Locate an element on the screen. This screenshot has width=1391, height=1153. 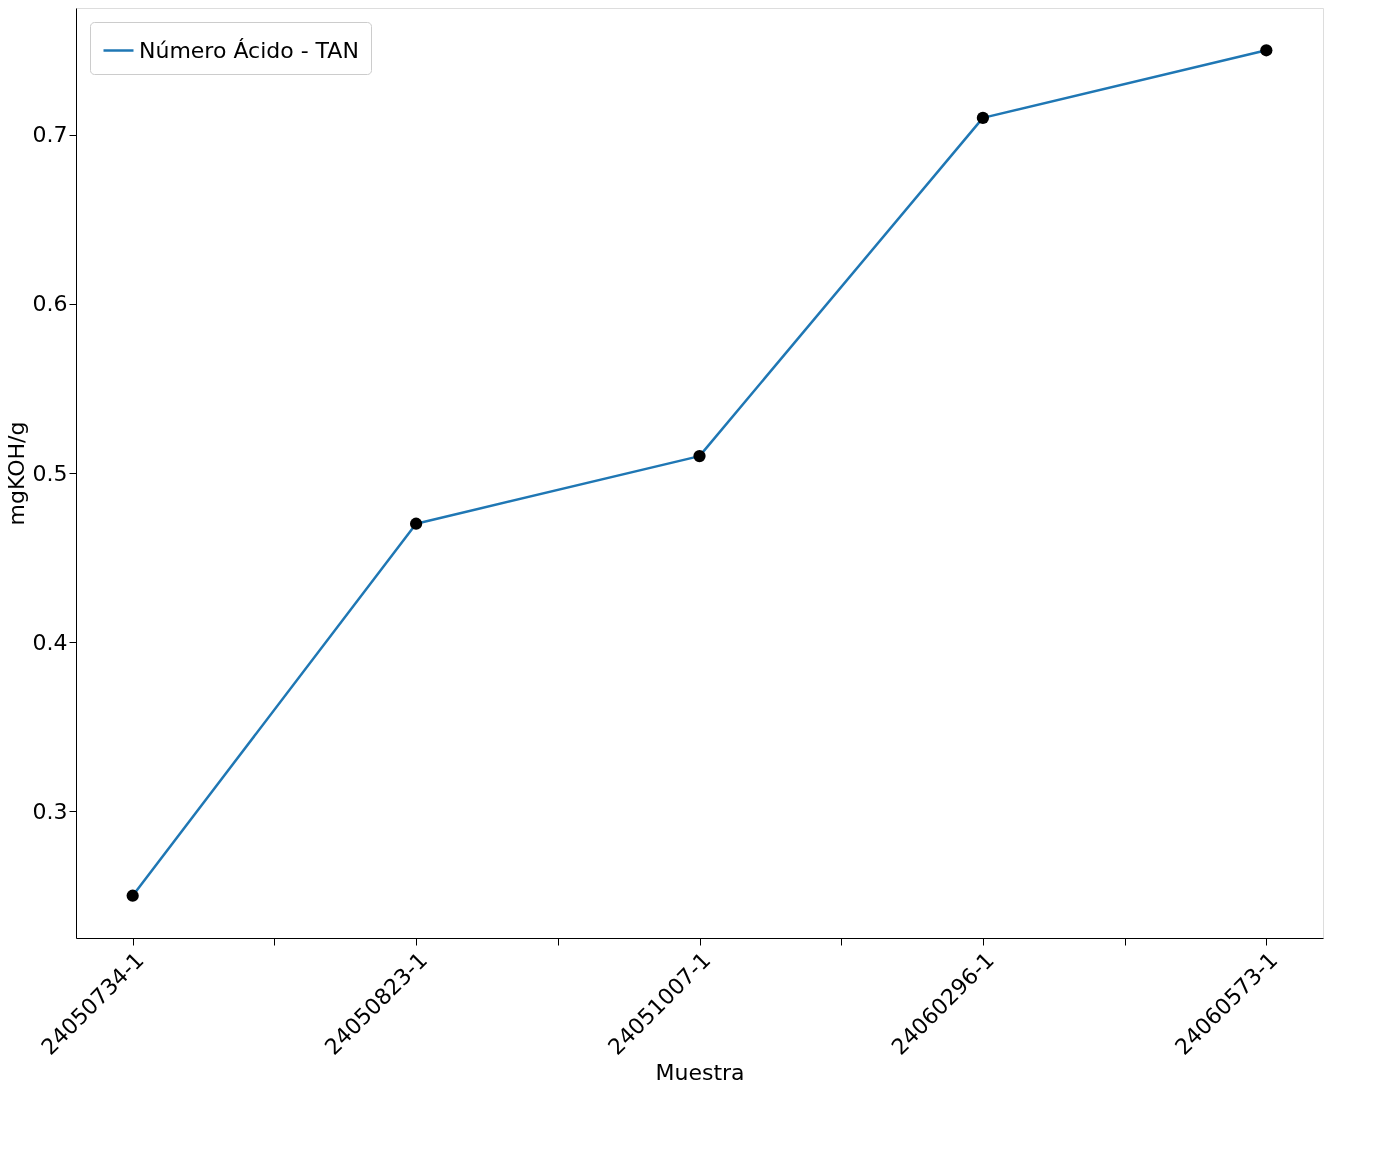
y-tick-label: 0.3 is located at coordinates (50, 811).